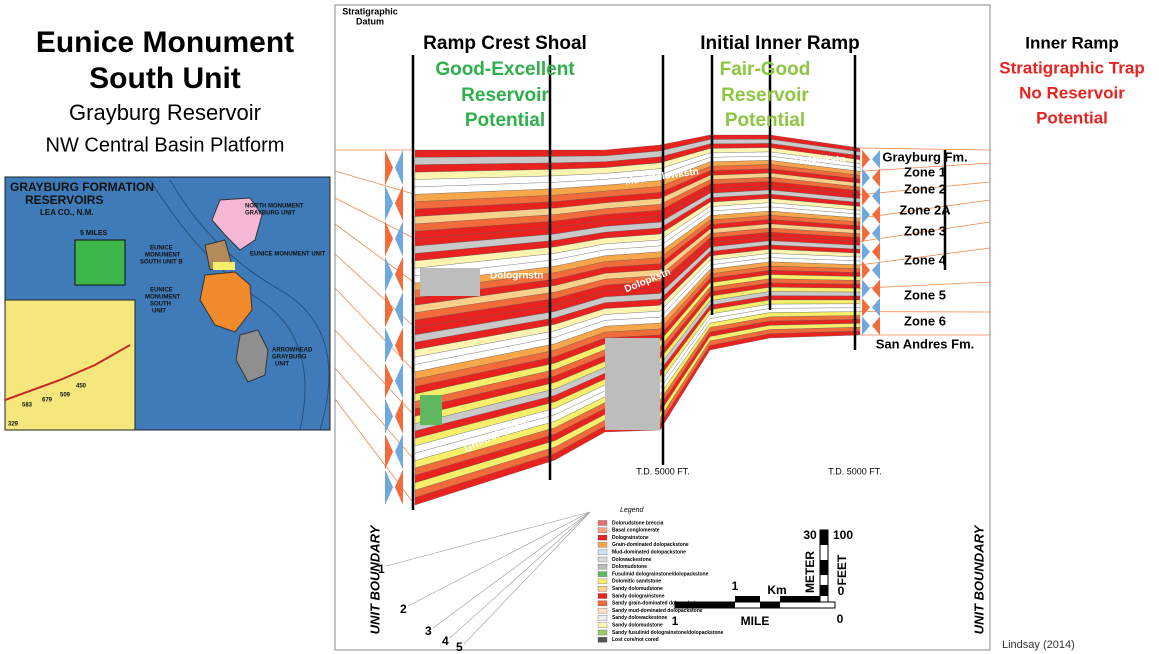 The image size is (1159, 654). I want to click on title: South Unit, so click(165, 78).